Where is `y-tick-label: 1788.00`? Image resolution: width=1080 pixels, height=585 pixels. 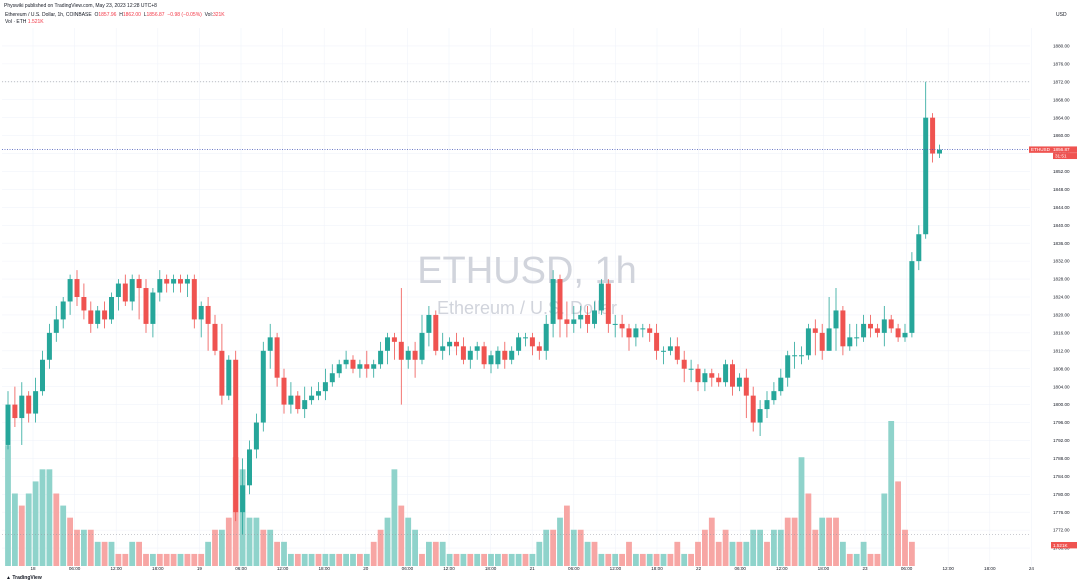
y-tick-label: 1788.00 is located at coordinates (1061, 458).